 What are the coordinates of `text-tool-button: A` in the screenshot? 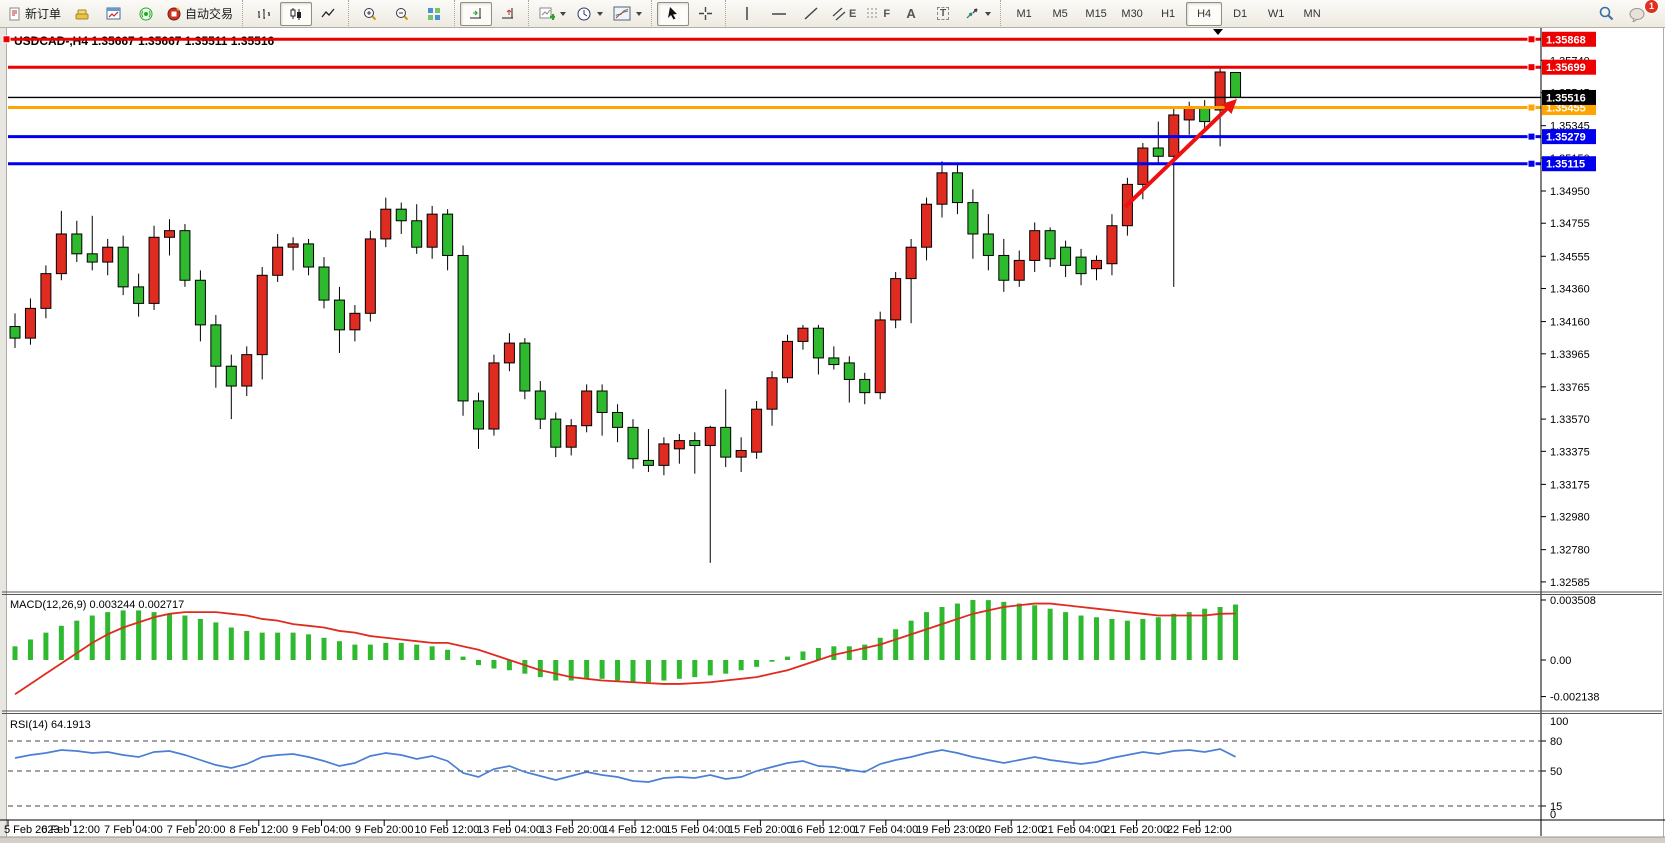 It's located at (911, 14).